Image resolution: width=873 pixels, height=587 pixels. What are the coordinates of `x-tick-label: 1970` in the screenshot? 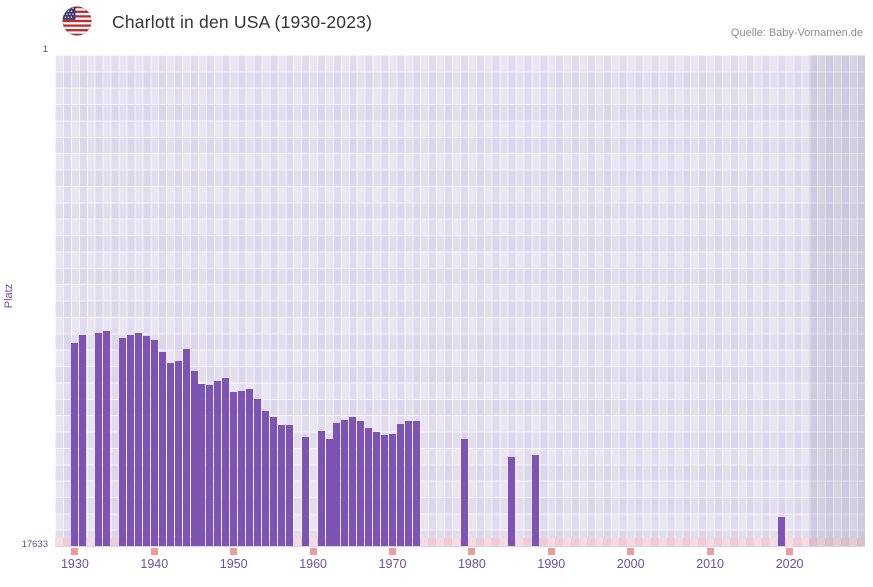 It's located at (392, 564).